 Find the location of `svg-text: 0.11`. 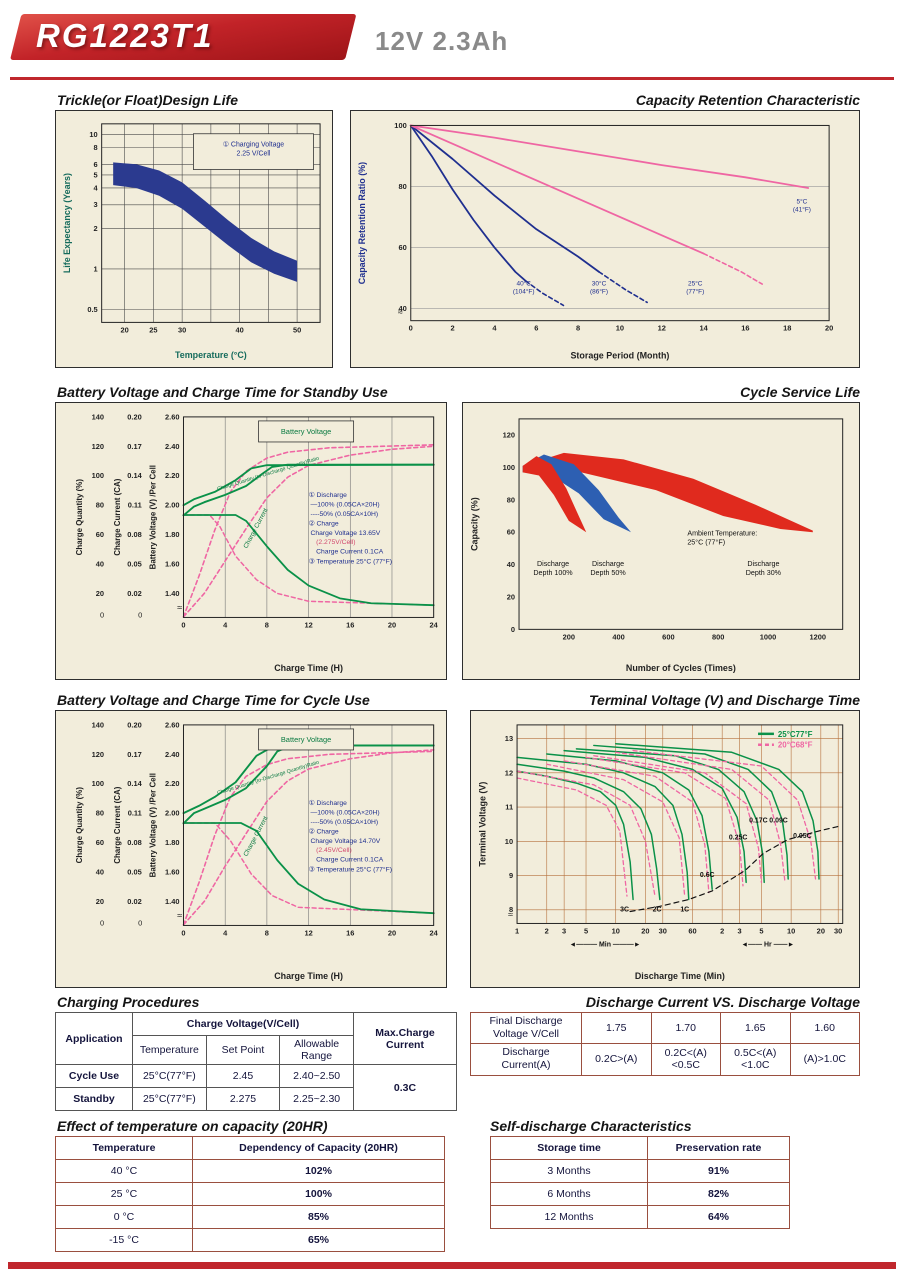

svg-text: 0.11 is located at coordinates (135, 505).